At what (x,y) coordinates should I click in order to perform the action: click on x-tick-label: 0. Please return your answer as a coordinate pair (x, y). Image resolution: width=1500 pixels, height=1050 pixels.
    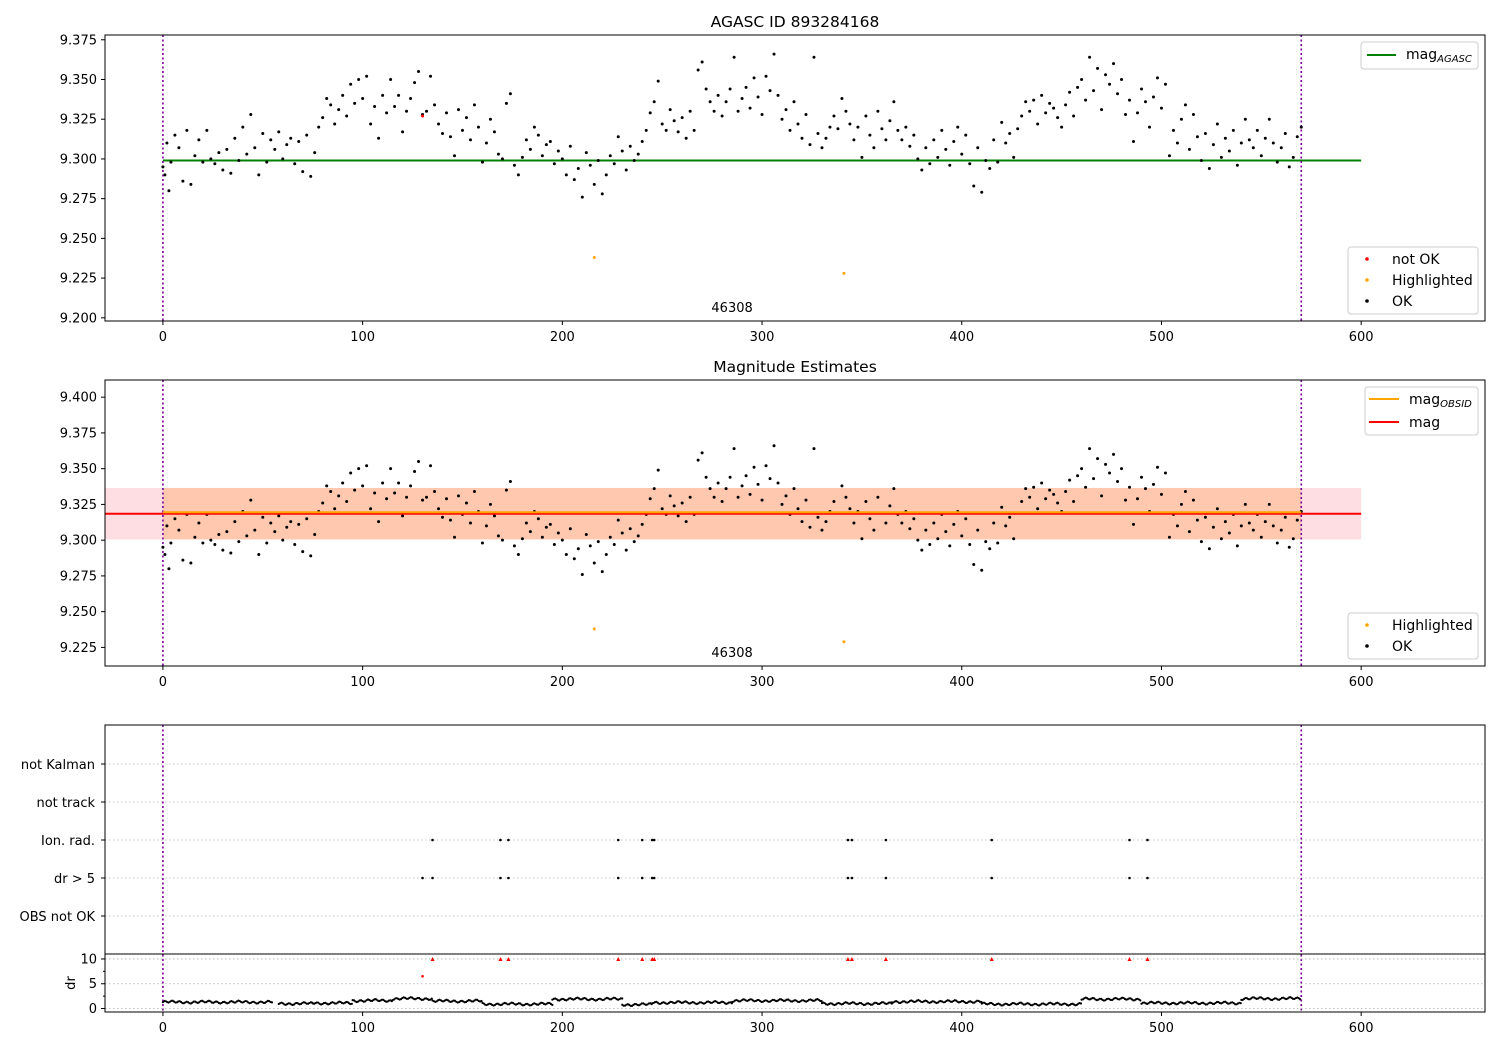
    Looking at the image, I should click on (163, 682).